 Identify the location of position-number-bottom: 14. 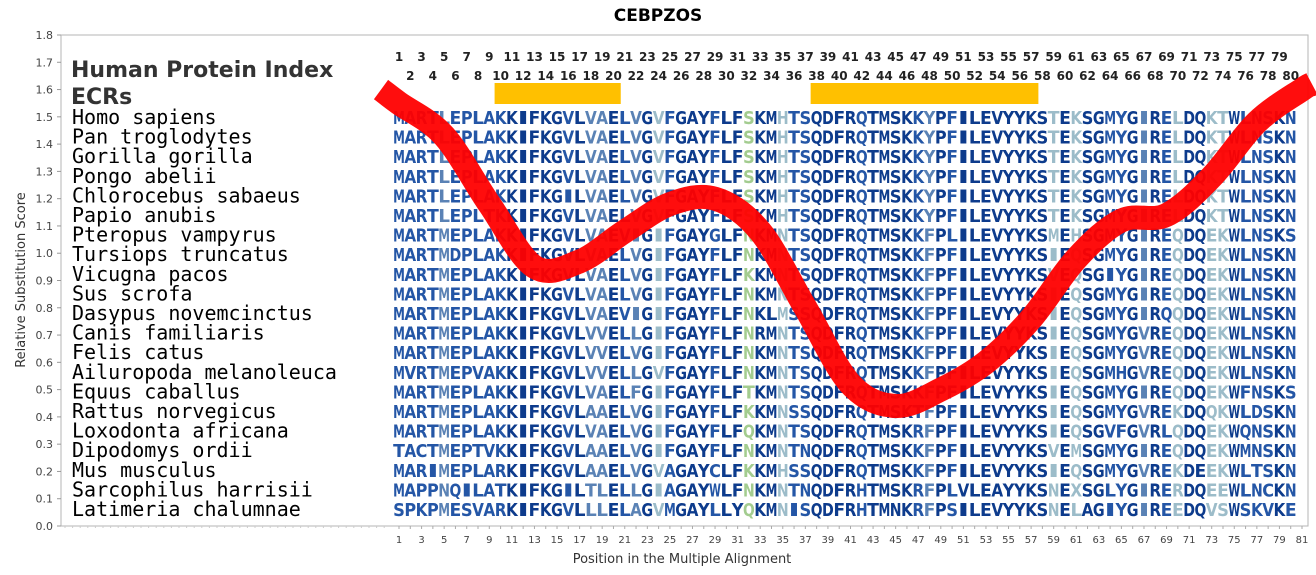
(545, 76).